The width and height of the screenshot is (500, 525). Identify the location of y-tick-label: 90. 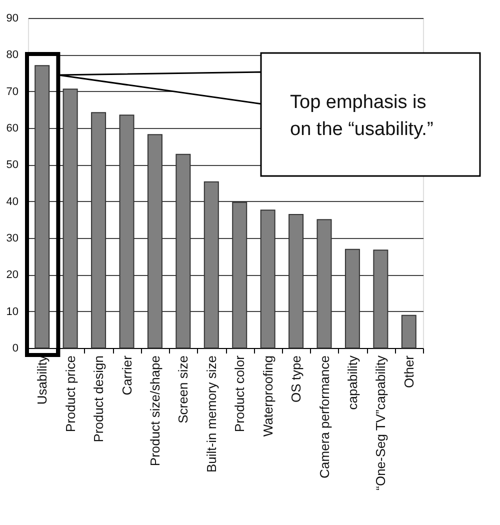
(12, 18).